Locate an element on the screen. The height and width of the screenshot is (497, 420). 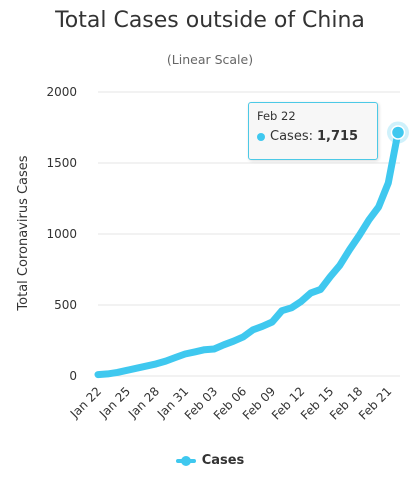
legend-item-cases: Cases is located at coordinates (210, 460).